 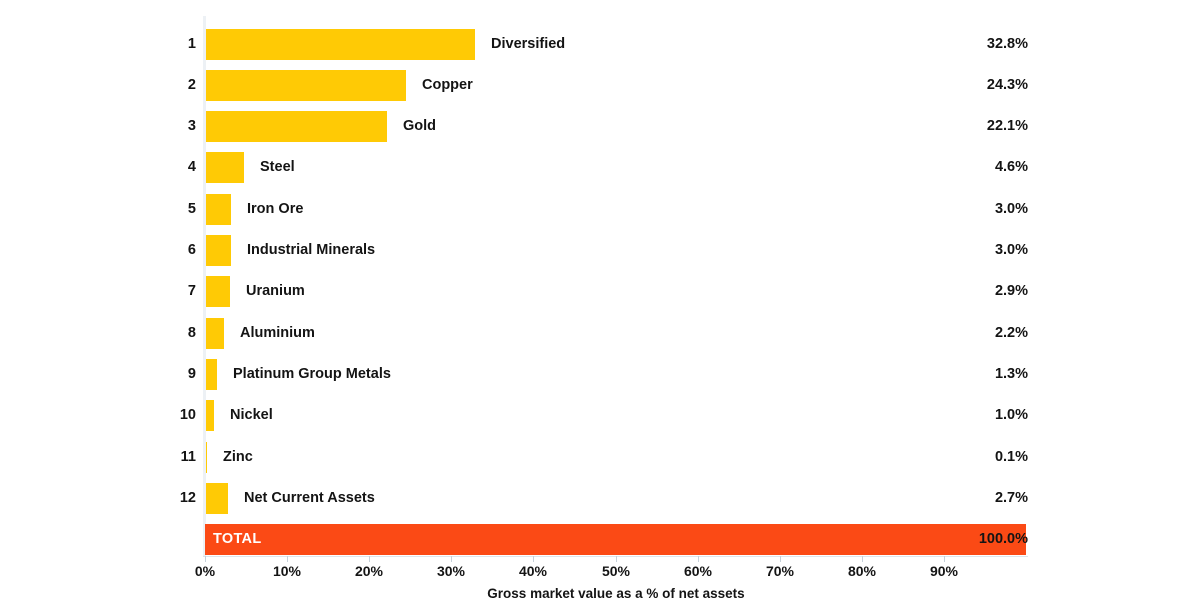 I want to click on value-label: 0.1%, so click(x=1011, y=457).